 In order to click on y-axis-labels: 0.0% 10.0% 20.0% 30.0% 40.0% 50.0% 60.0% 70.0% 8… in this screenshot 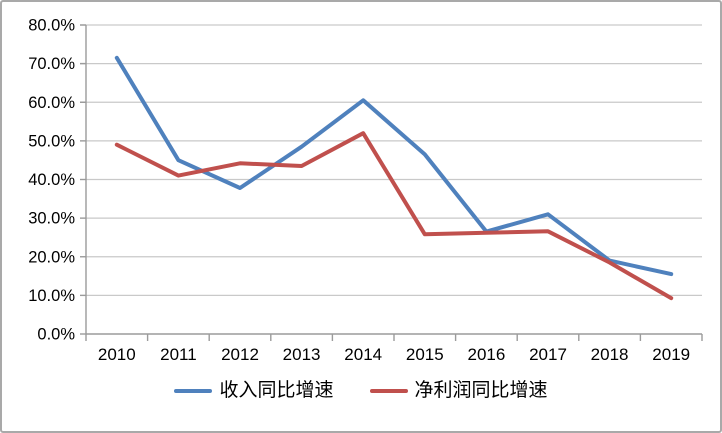, I will do `click(57, 180)`.